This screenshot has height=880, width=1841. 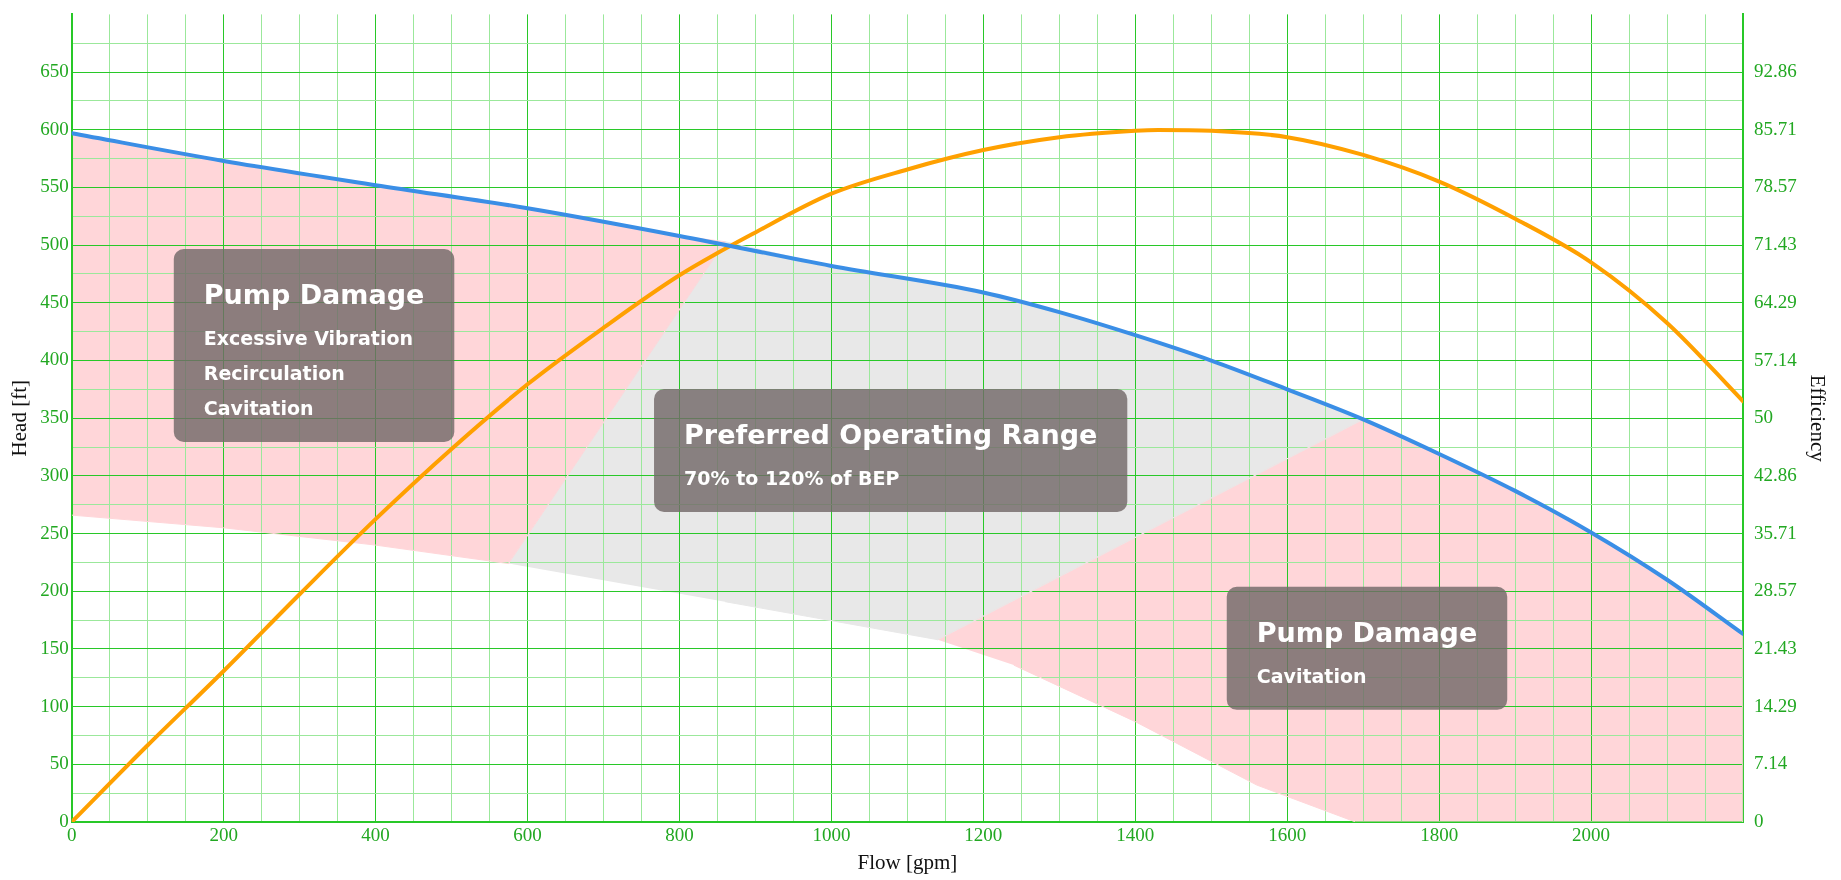 What do you see at coordinates (891, 454) in the screenshot?
I see `annotation: Preferred Operating Range 70% to 120% of BEP` at bounding box center [891, 454].